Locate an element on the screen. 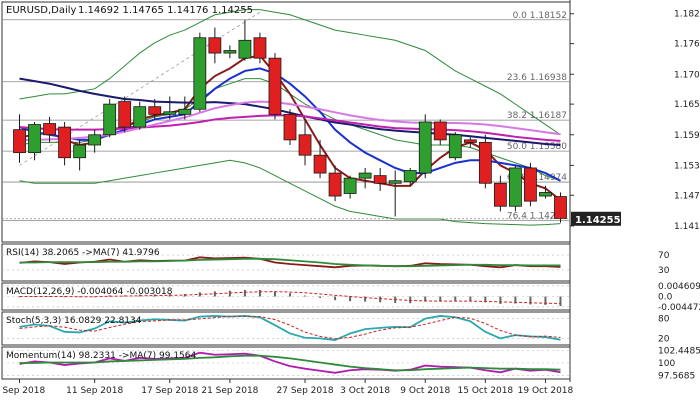  rsi-tick-label: 30 is located at coordinates (664, 271).